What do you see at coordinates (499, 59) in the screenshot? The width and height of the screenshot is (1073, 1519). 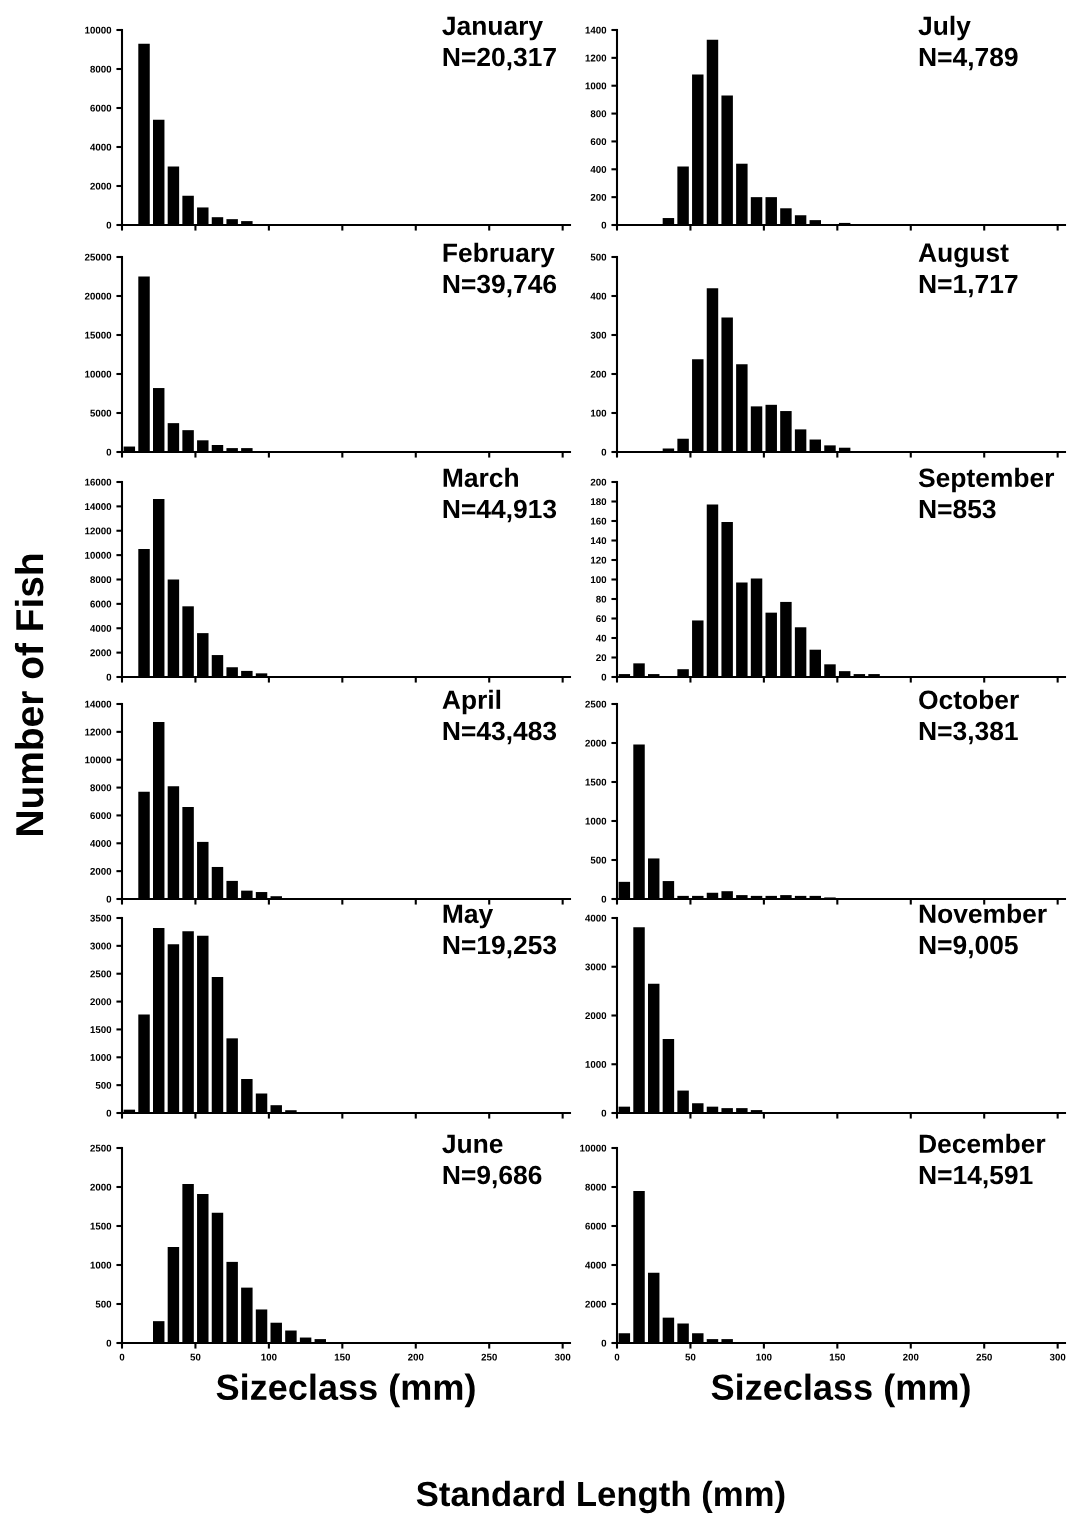 I see `annotation: N=20,317` at bounding box center [499, 59].